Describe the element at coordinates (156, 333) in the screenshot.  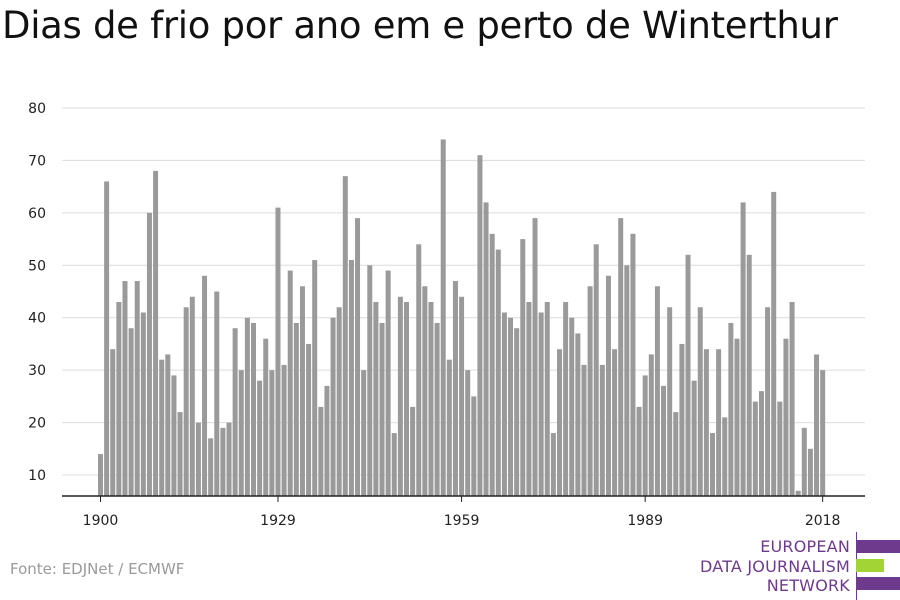
I see `bar-1909` at that location.